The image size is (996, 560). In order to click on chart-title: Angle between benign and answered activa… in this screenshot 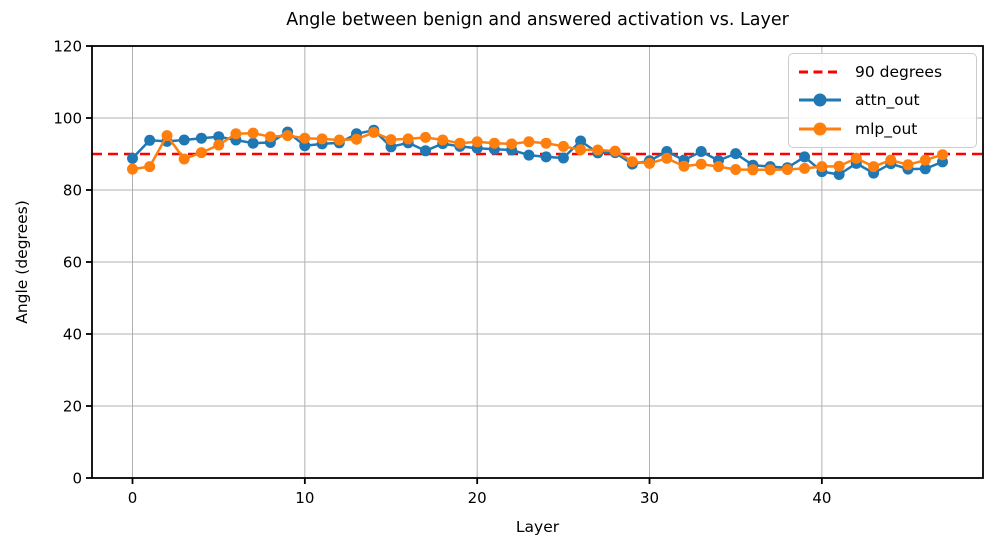, I will do `click(537, 20)`.